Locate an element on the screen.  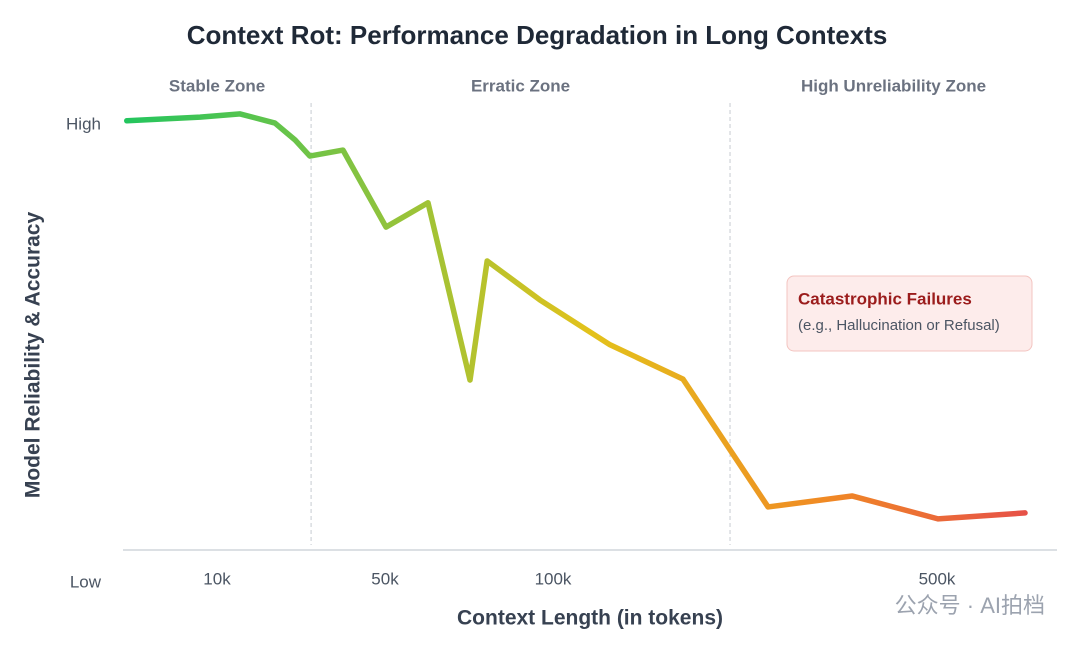
x-axis-label: Context Length (in tokens) is located at coordinates (590, 618).